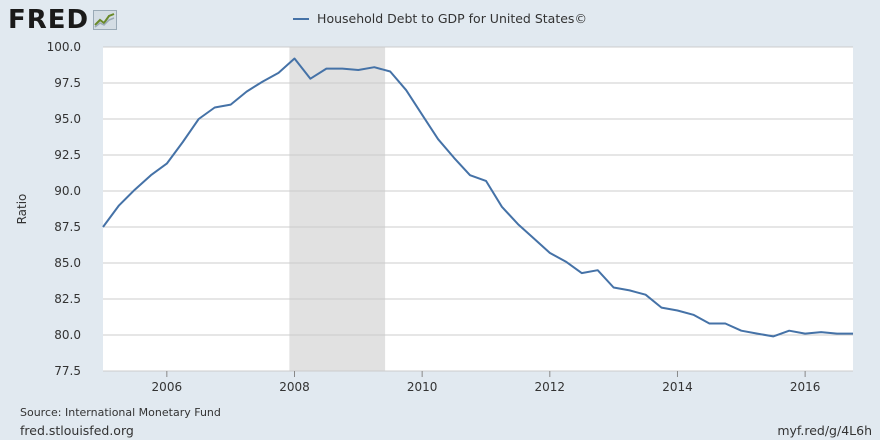  Describe the element at coordinates (486, 382) in the screenshot. I see `x-axis: 2006 2008 2010 2012 2014 2016` at that location.